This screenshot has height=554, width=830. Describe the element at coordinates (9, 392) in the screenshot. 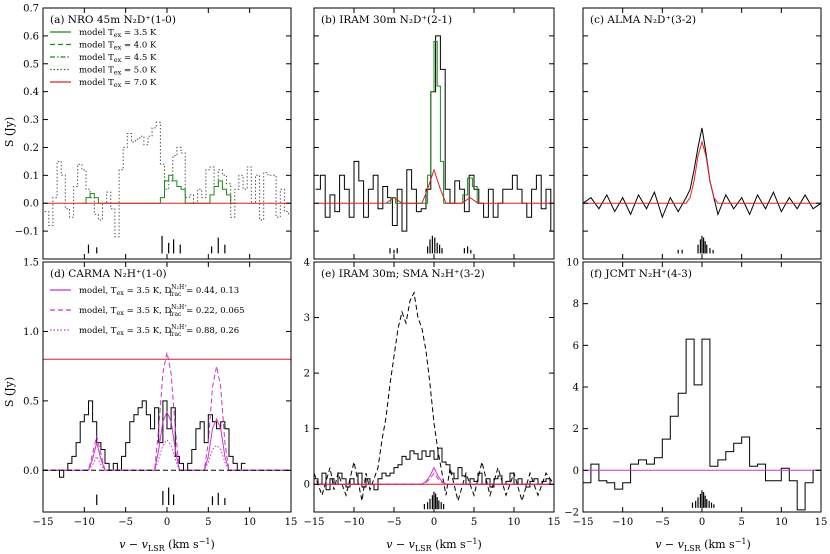

I see `y-axis-label-bottom: S (Jy)` at that location.